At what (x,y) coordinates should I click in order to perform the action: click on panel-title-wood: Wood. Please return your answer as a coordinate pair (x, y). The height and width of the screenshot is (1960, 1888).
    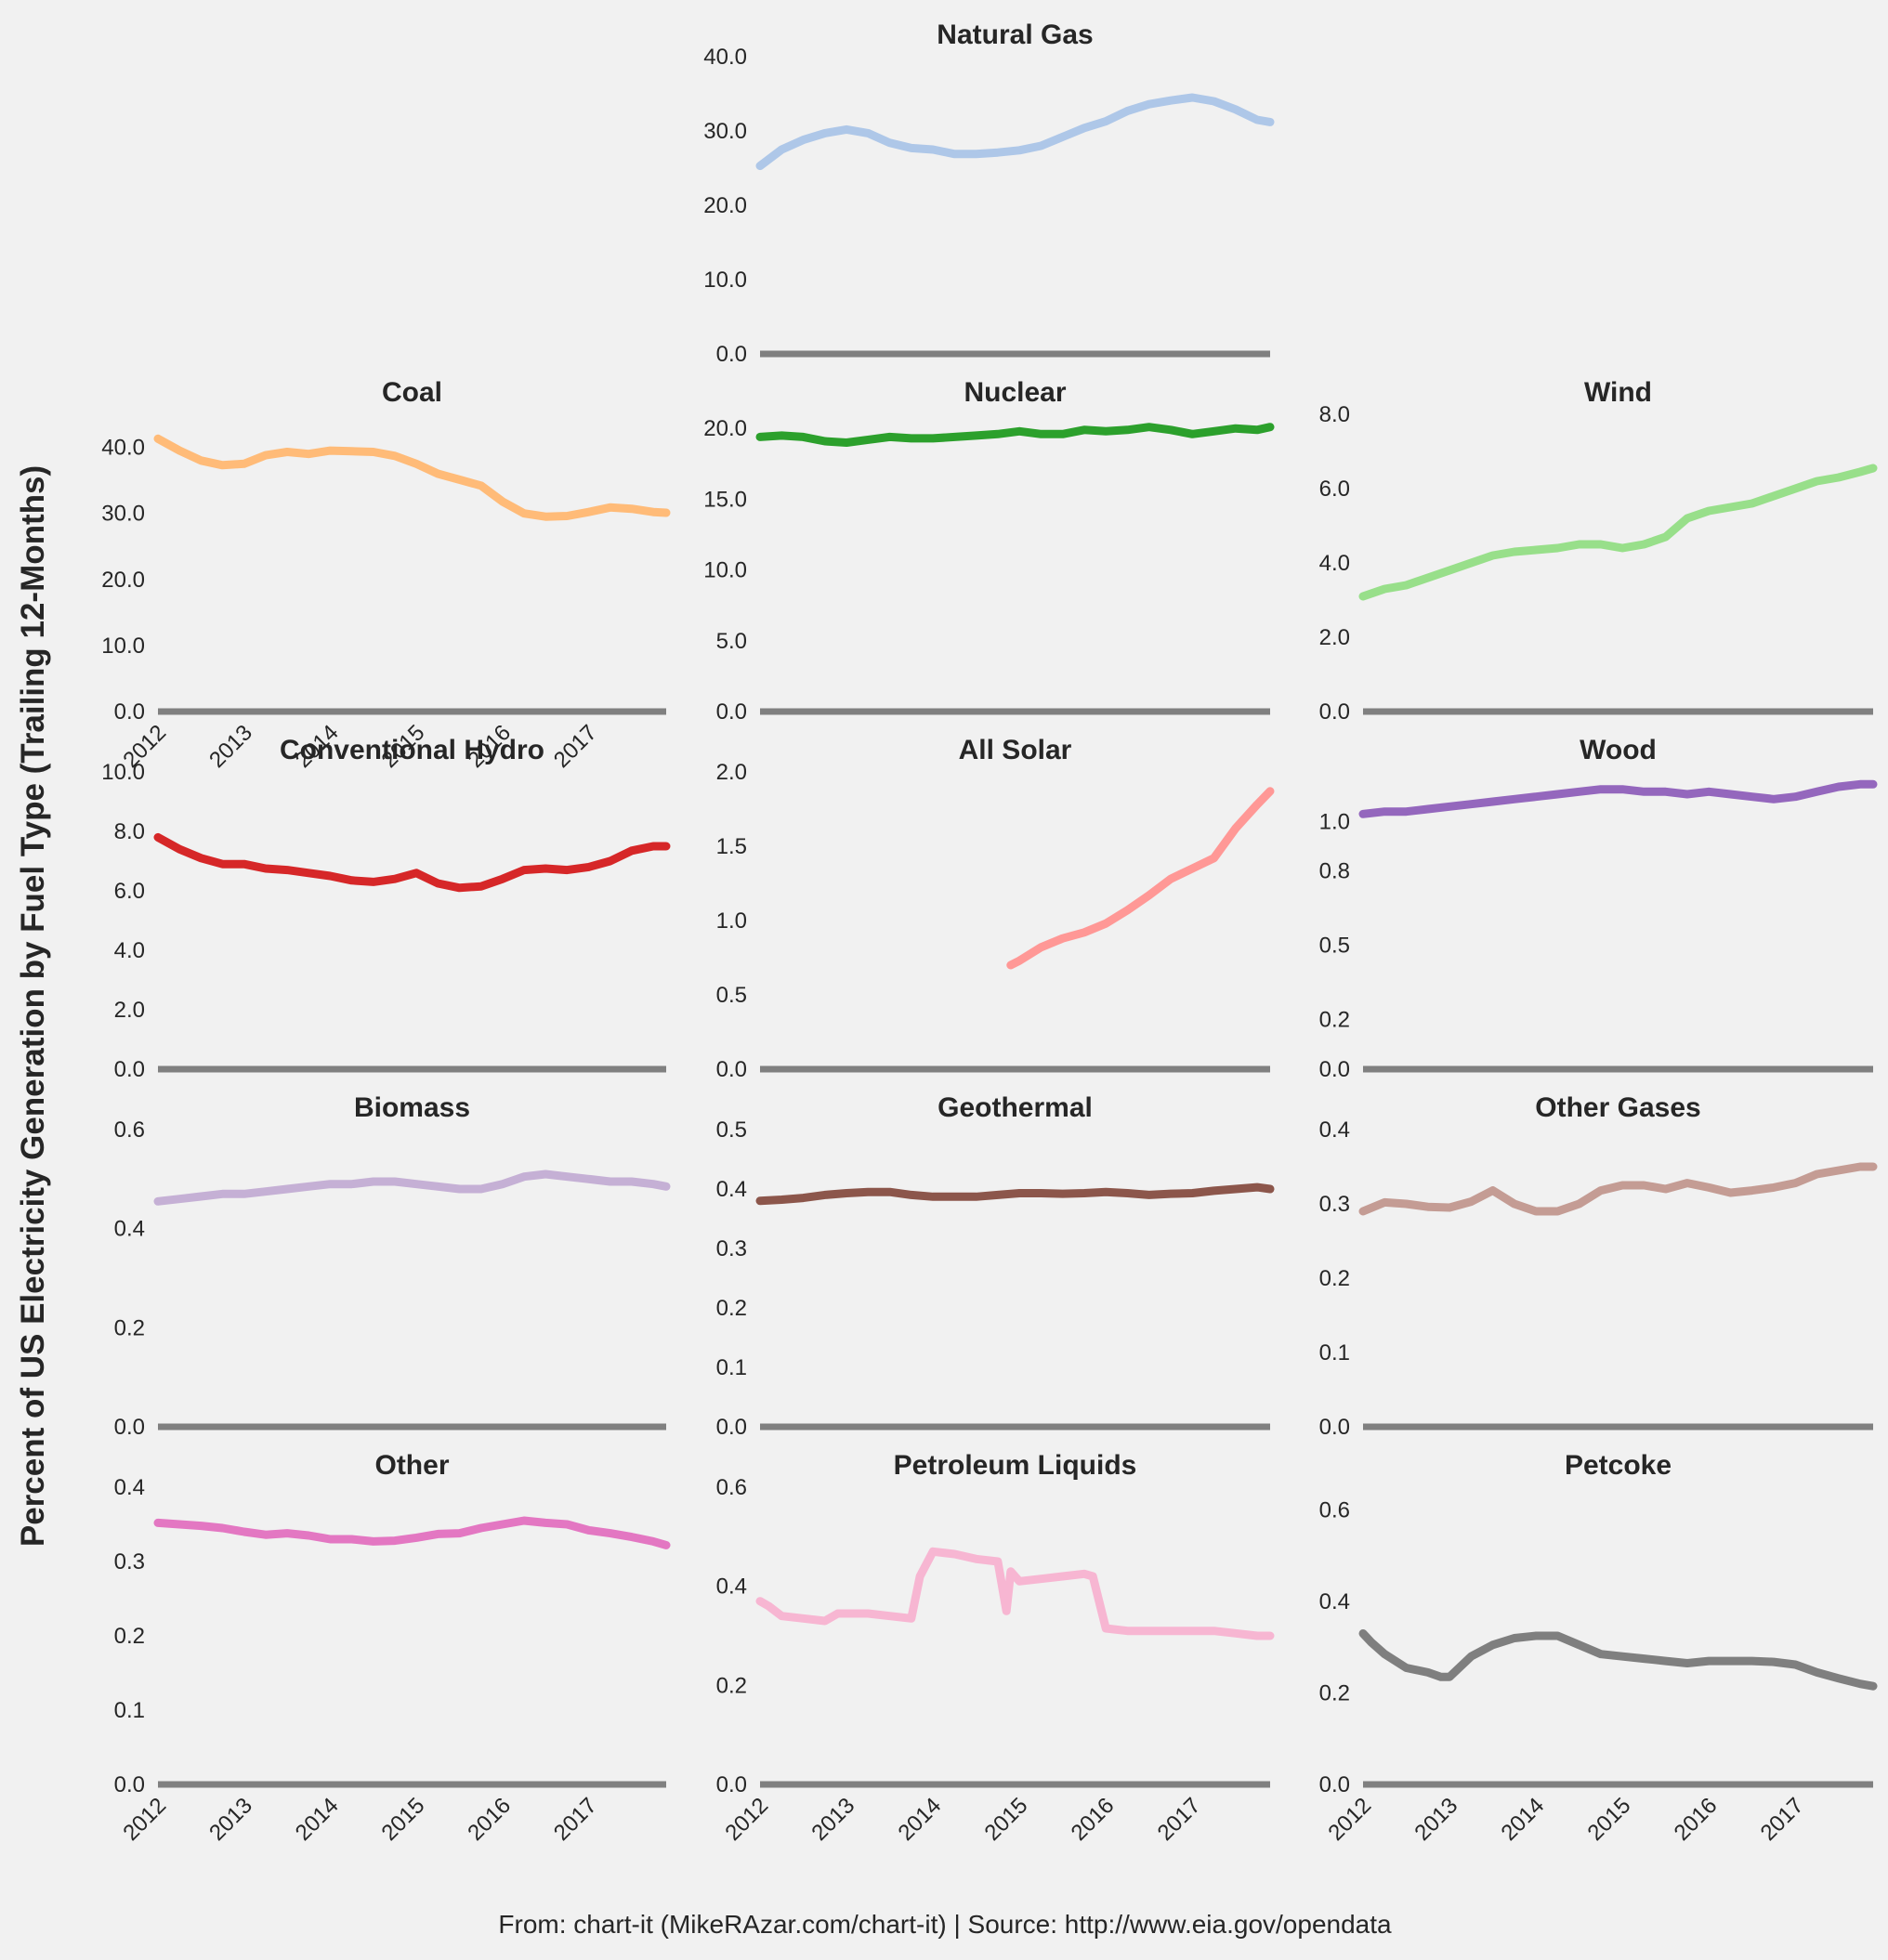
    Looking at the image, I should click on (1618, 750).